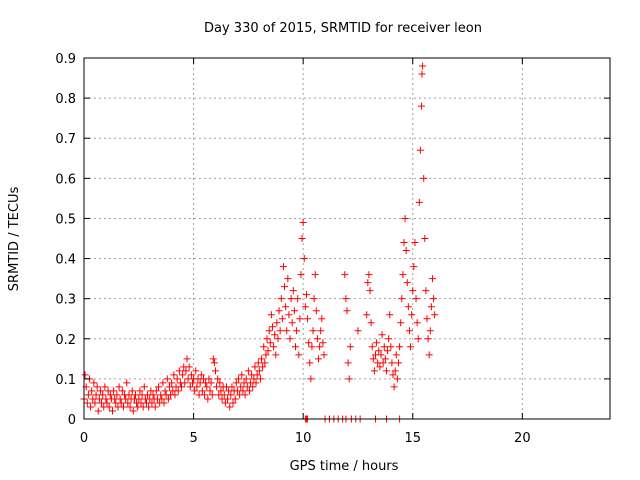 The width and height of the screenshot is (640, 480). What do you see at coordinates (522, 438) in the screenshot?
I see `x-tick-label: 20` at bounding box center [522, 438].